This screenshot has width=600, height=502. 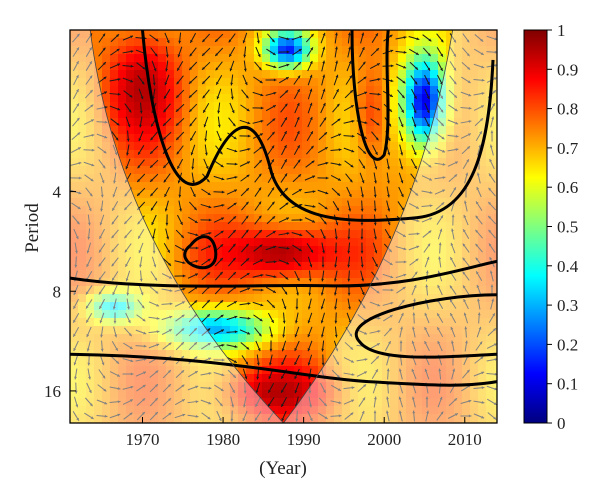 I want to click on y-tick-label: 8, so click(x=57, y=291).